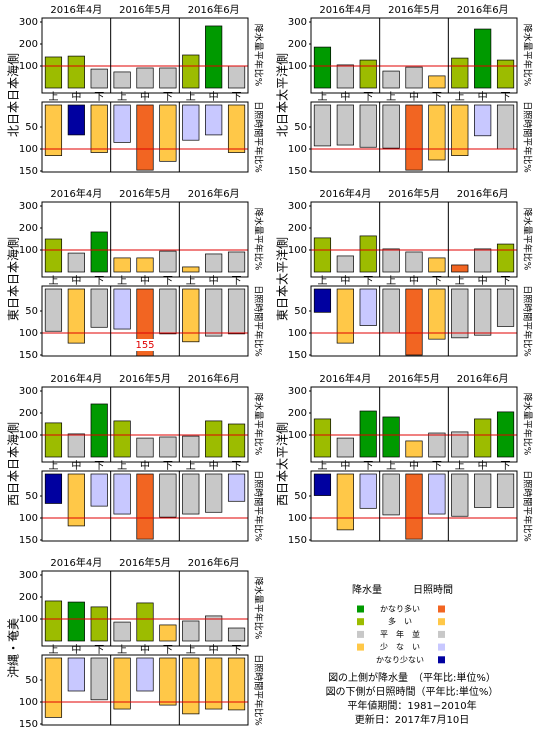 The image size is (550, 750). What do you see at coordinates (412, 677) in the screenshot?
I see `note: 図の上側が降水量 （平年比:単位%）` at bounding box center [412, 677].